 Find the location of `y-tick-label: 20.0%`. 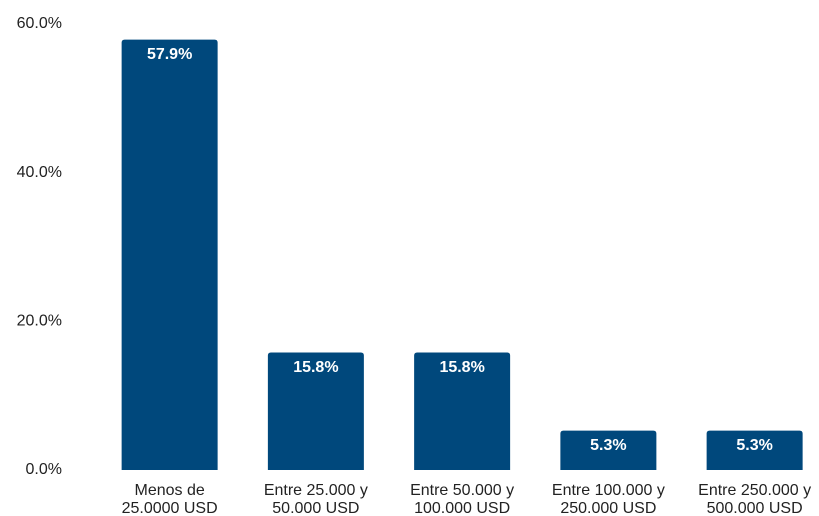

y-tick-label: 20.0% is located at coordinates (39, 321).